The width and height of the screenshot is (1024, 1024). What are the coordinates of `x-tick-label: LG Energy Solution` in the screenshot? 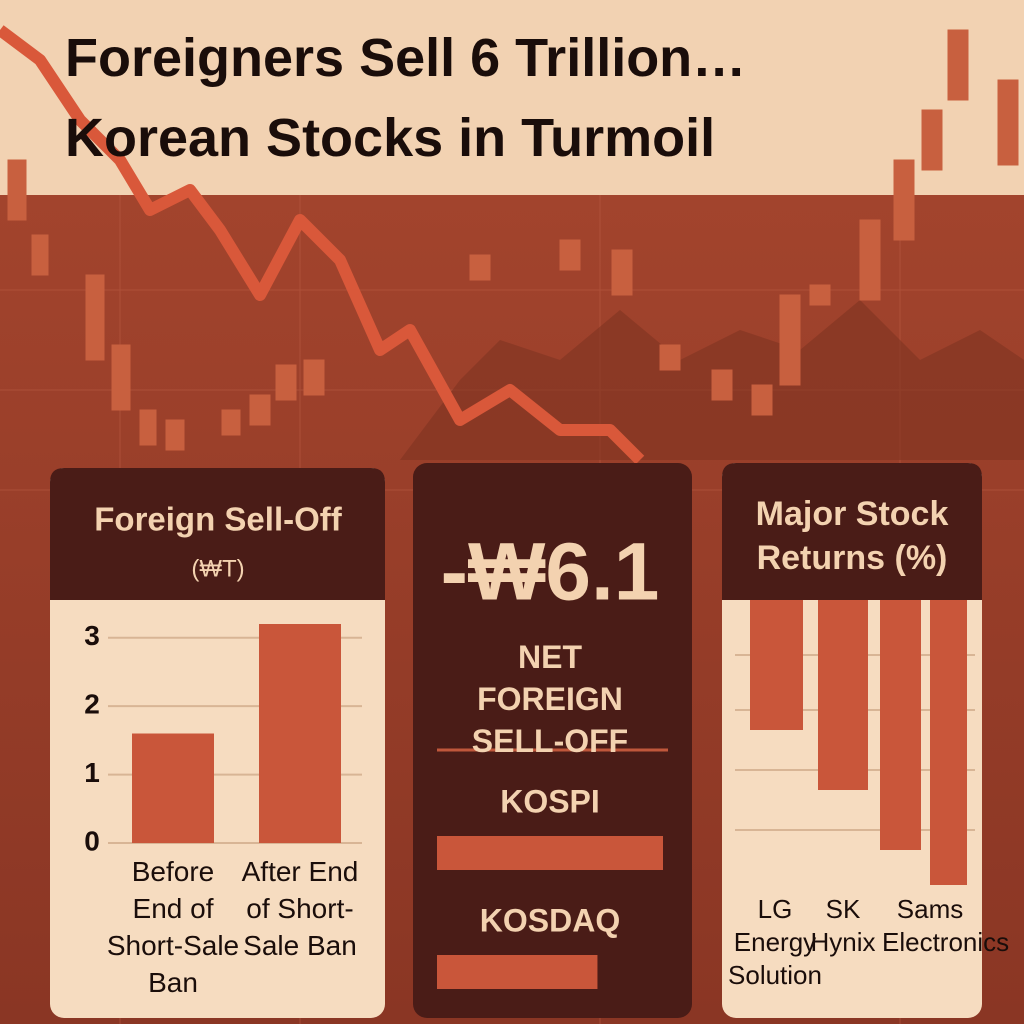 It's located at (775, 942).